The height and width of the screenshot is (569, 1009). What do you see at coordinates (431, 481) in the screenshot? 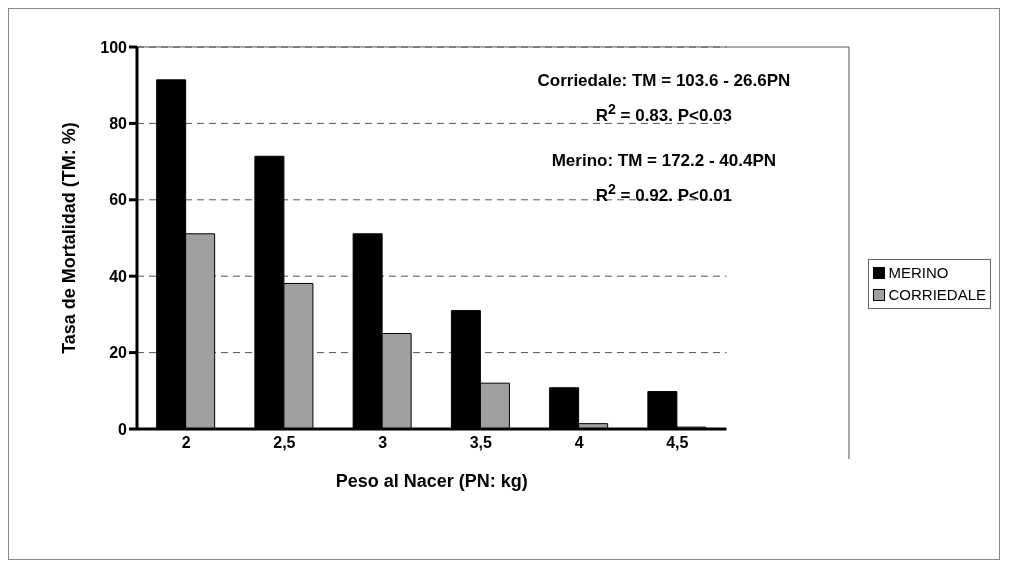
I see `x-axis-title: Peso al Nacer (PN: kg)` at bounding box center [431, 481].